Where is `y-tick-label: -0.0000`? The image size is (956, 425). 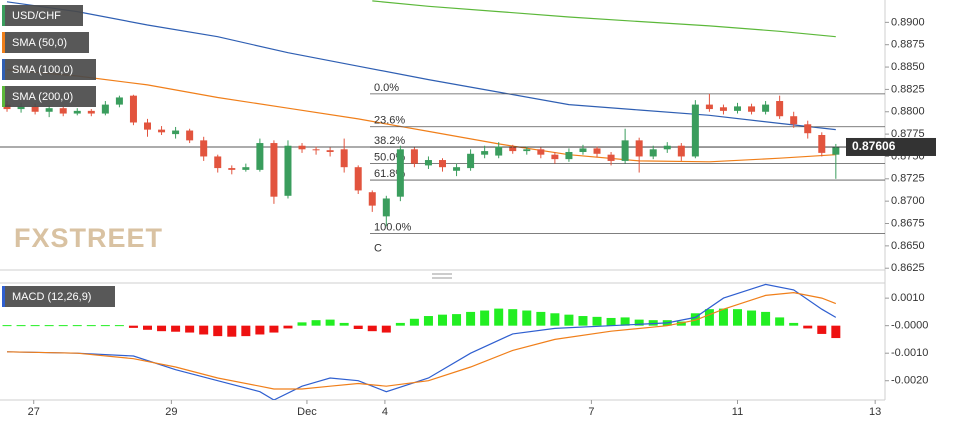
y-tick-label: -0.0000 is located at coordinates (909, 326).